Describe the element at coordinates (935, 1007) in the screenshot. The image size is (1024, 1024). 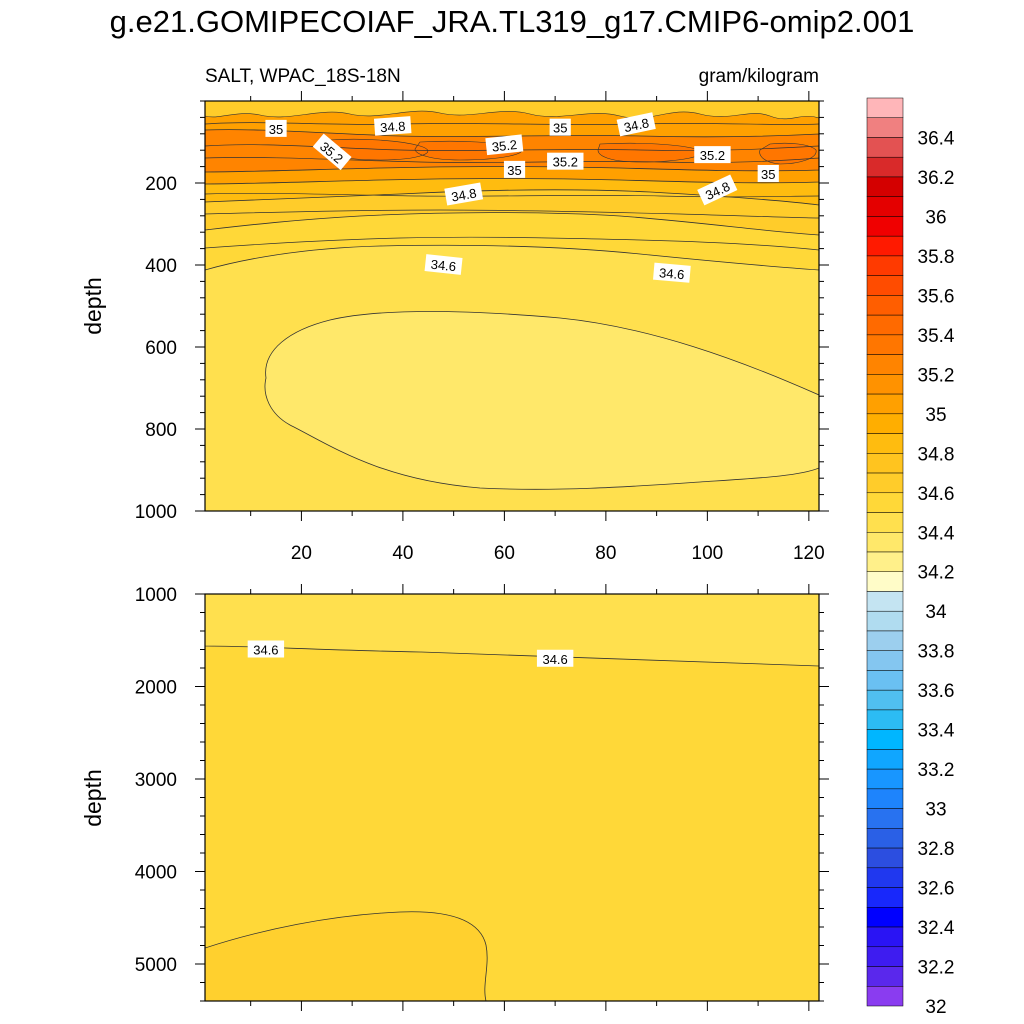
I see `colorbar-label: 32` at that location.